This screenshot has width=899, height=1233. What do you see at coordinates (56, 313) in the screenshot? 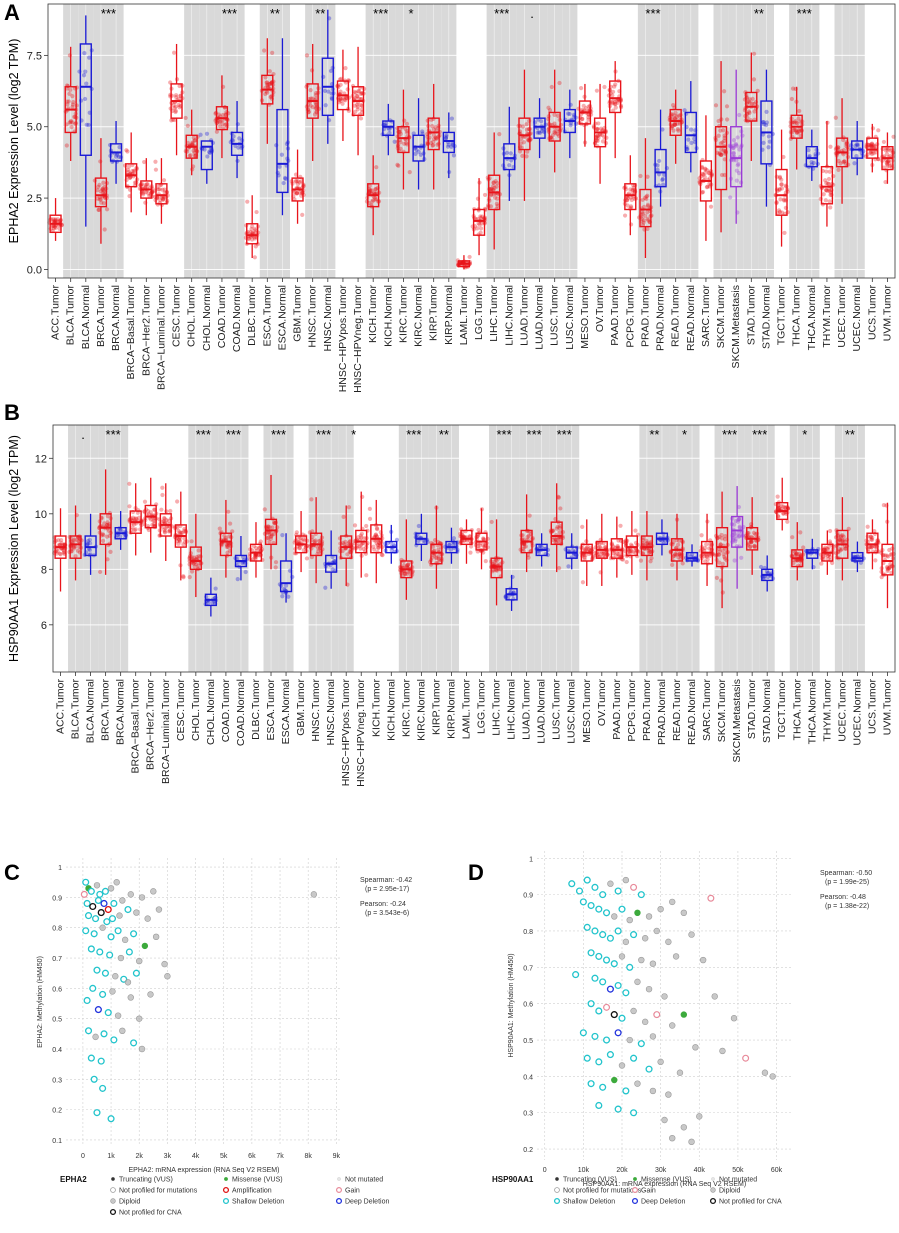
I see `x-tick-label: ACC.Tumor` at bounding box center [56, 313].